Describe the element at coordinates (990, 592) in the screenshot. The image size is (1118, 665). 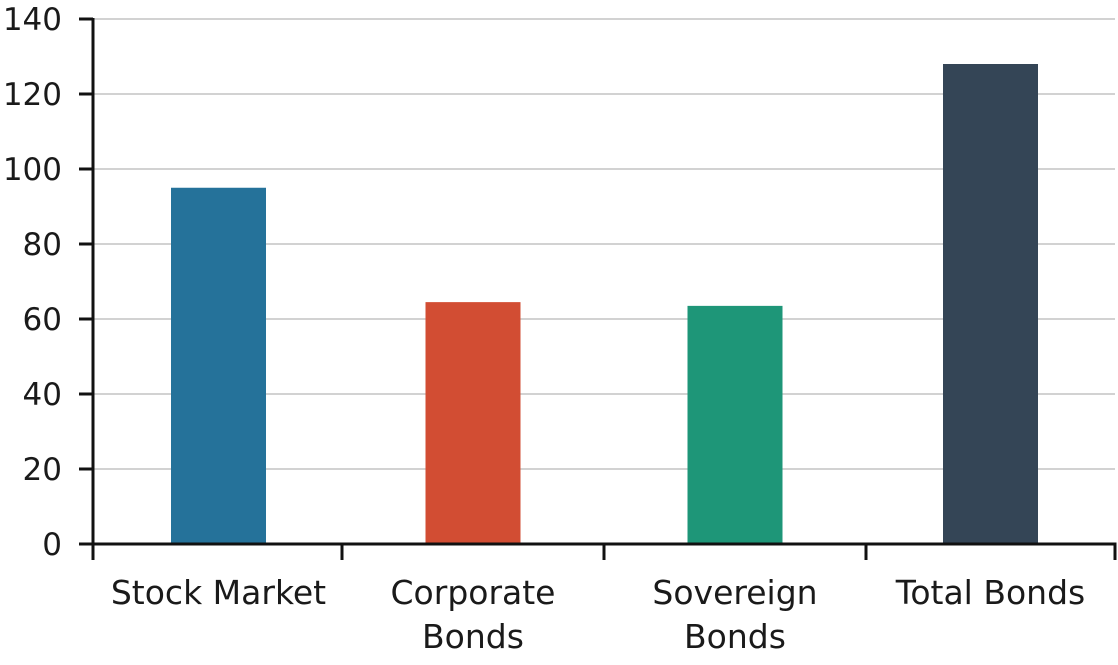
I see `category-label: Total Bonds` at that location.